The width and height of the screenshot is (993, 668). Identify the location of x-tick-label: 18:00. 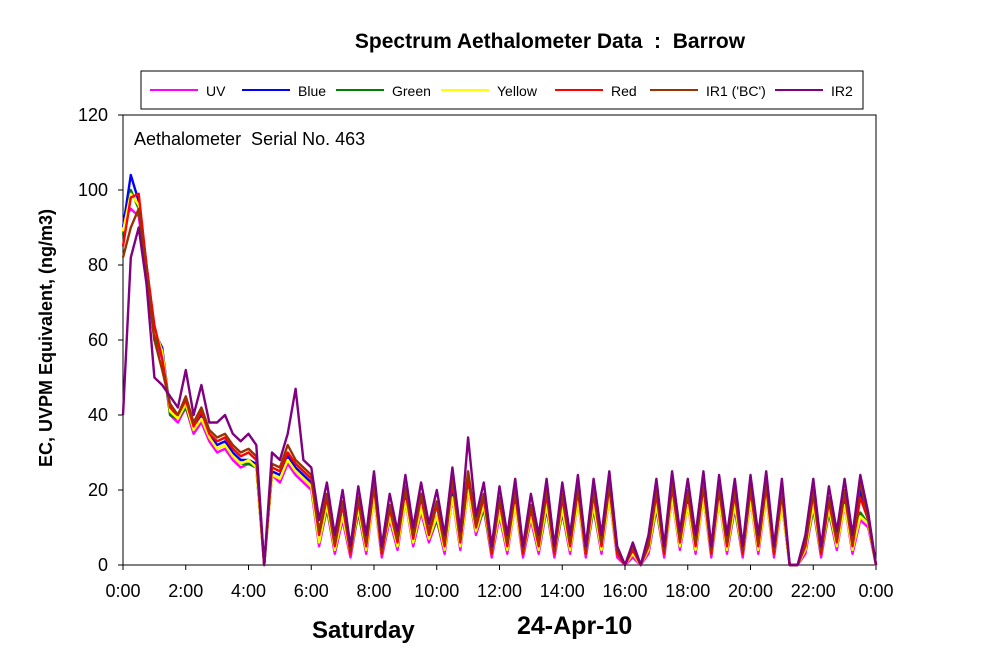
(687, 591).